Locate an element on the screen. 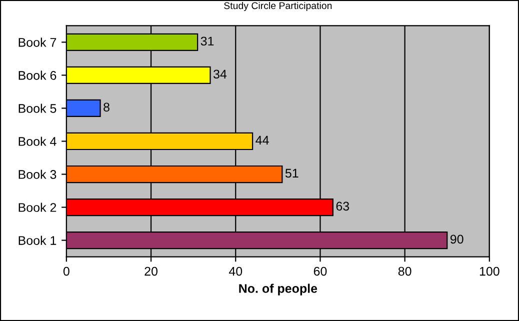 The height and width of the screenshot is (321, 519). y-tick-label: Book 5 is located at coordinates (37, 108).